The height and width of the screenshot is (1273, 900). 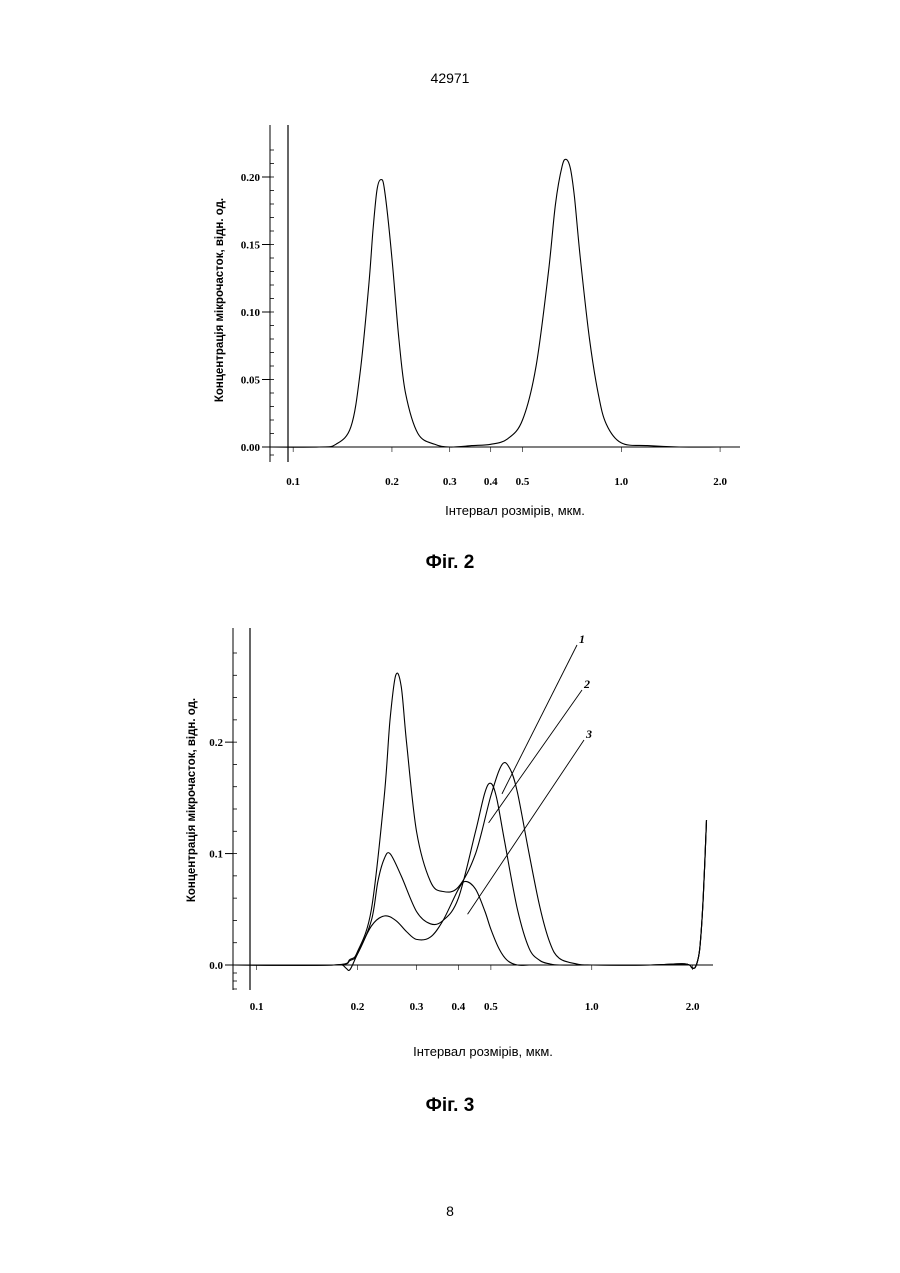 I want to click on y-tick-label: 0.1, so click(x=216, y=855).